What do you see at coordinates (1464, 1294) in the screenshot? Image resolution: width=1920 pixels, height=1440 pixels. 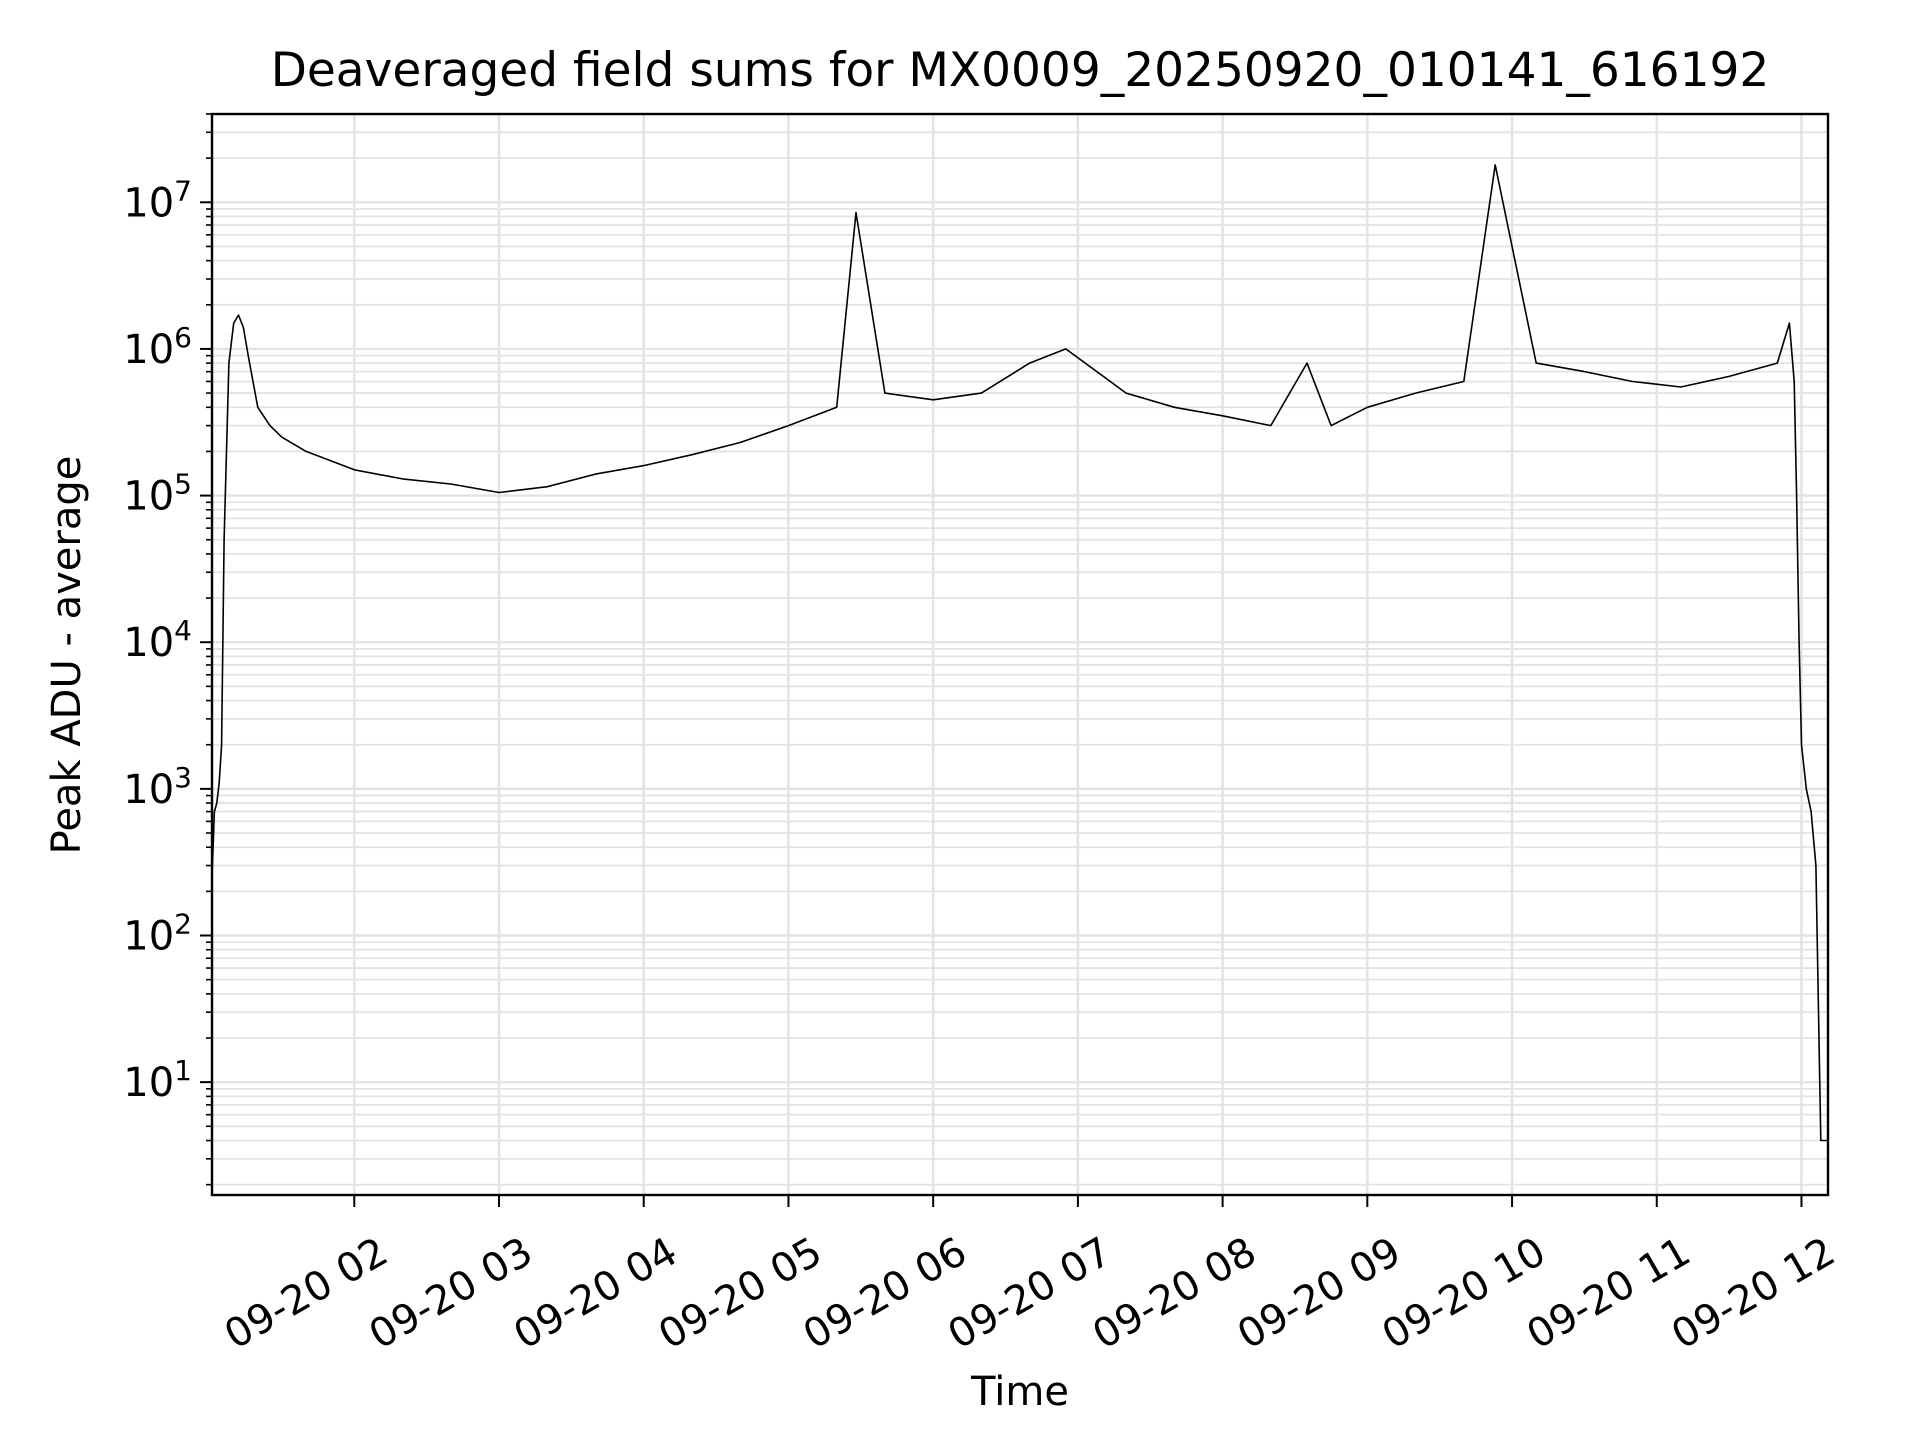 I see `x-tick-label: 09-20 10` at bounding box center [1464, 1294].